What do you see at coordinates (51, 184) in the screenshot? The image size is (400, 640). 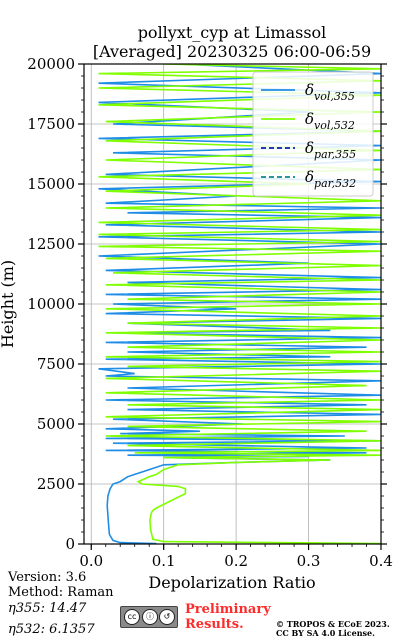 I see `y-tick-label: 15000` at bounding box center [51, 184].